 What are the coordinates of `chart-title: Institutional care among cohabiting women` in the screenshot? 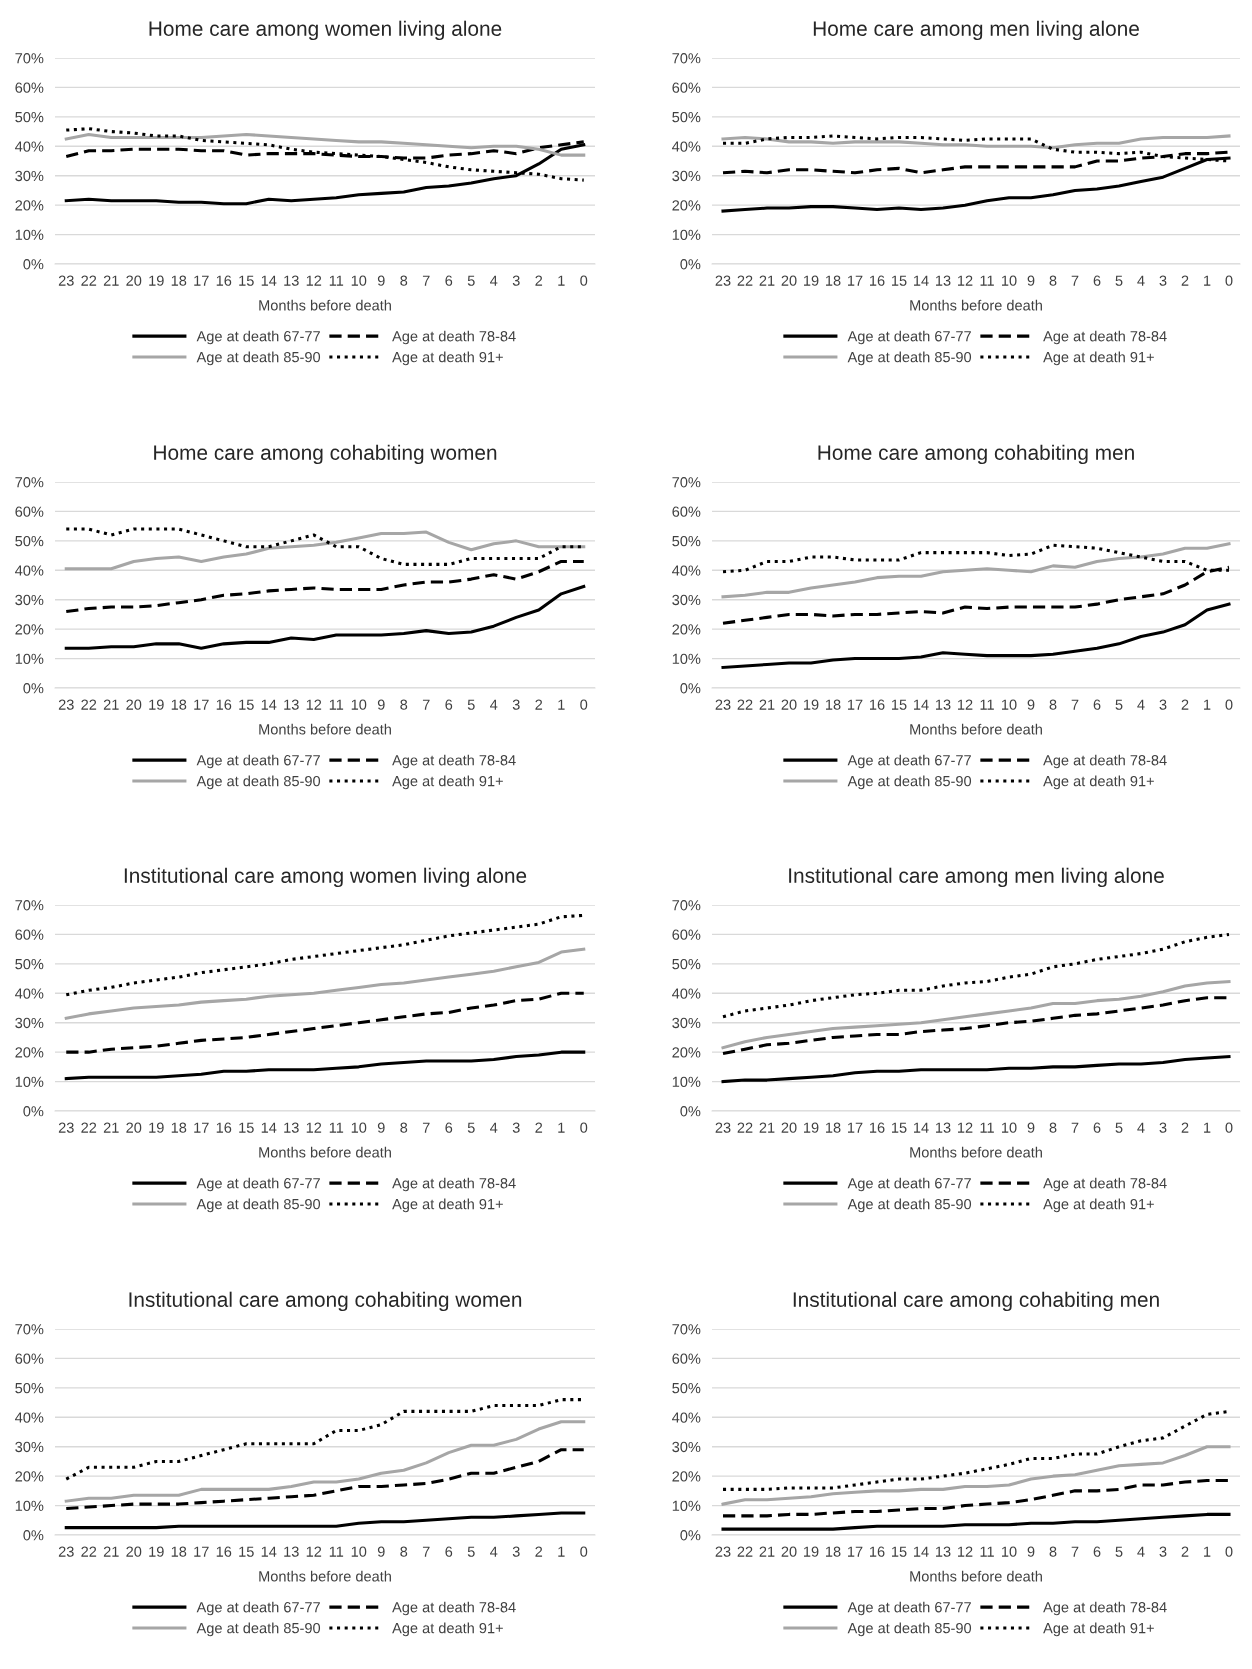 It's located at (325, 1301).